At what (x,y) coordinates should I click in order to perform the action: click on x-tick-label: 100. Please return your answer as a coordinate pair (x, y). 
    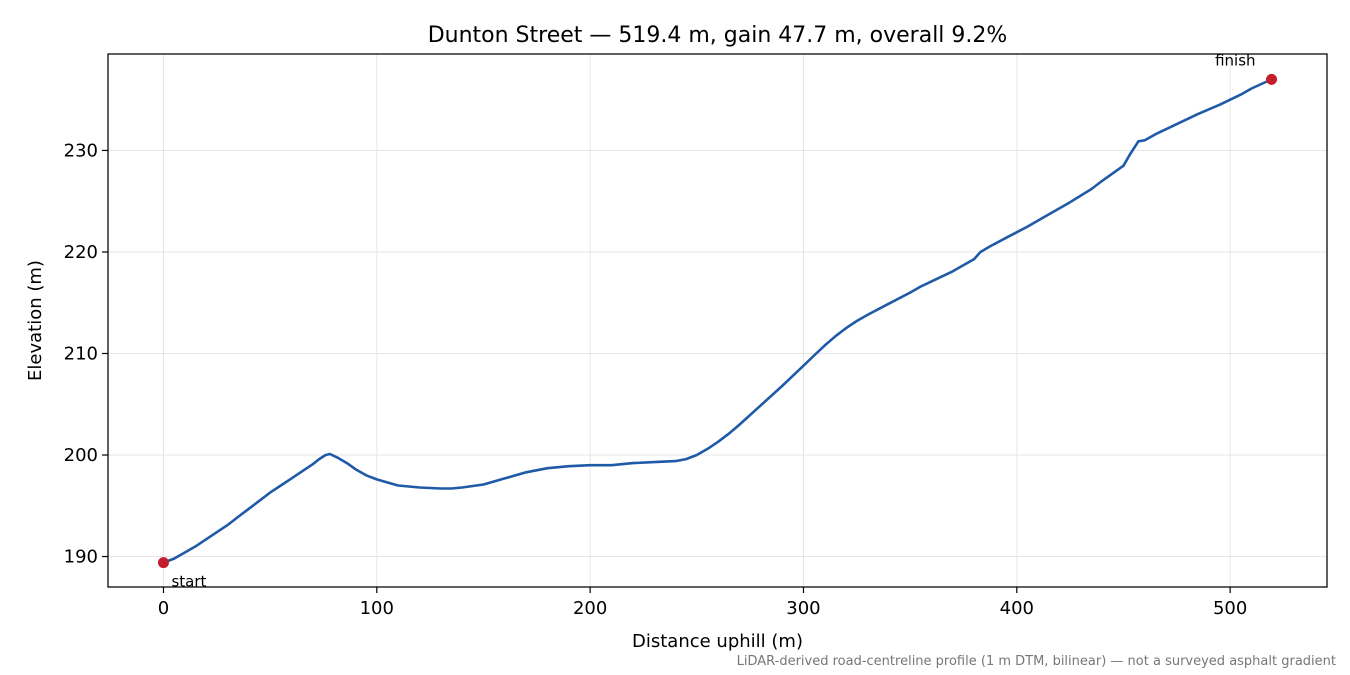
    Looking at the image, I should click on (377, 608).